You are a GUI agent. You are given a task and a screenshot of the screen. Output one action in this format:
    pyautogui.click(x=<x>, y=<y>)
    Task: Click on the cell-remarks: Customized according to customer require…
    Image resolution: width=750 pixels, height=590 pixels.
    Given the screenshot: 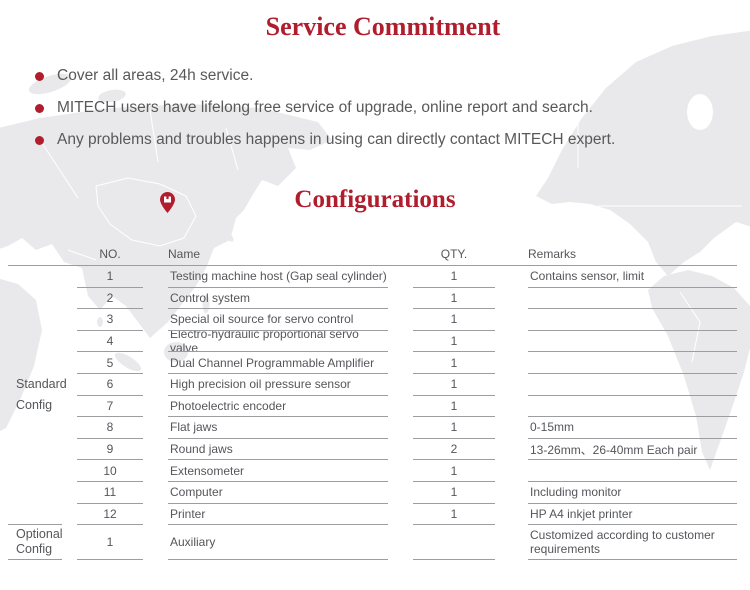 What is the action you would take?
    pyautogui.click(x=632, y=543)
    